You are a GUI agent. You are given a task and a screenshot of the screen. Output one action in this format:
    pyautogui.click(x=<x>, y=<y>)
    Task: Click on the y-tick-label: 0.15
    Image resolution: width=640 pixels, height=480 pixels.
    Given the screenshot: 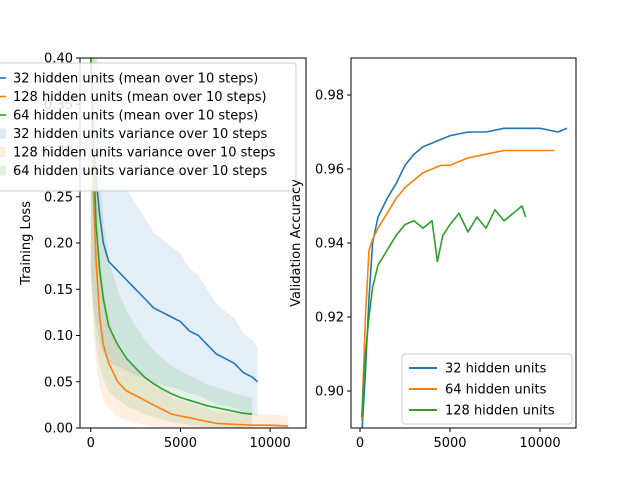 What is the action you would take?
    pyautogui.click(x=58, y=290)
    